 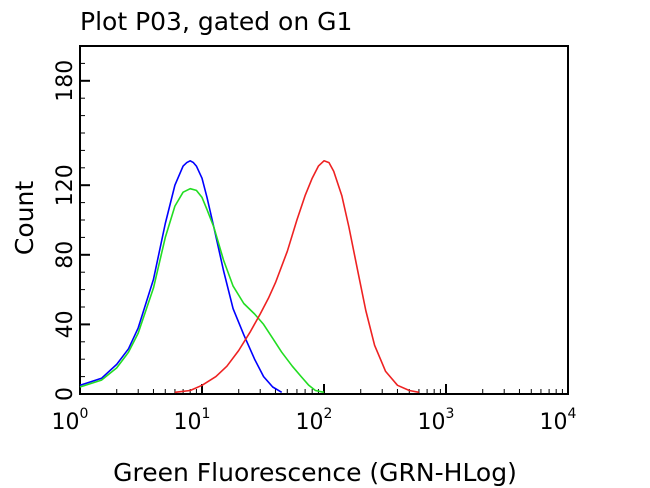 What do you see at coordinates (70, 420) in the screenshot?
I see `x-tick-label: 100` at bounding box center [70, 420].